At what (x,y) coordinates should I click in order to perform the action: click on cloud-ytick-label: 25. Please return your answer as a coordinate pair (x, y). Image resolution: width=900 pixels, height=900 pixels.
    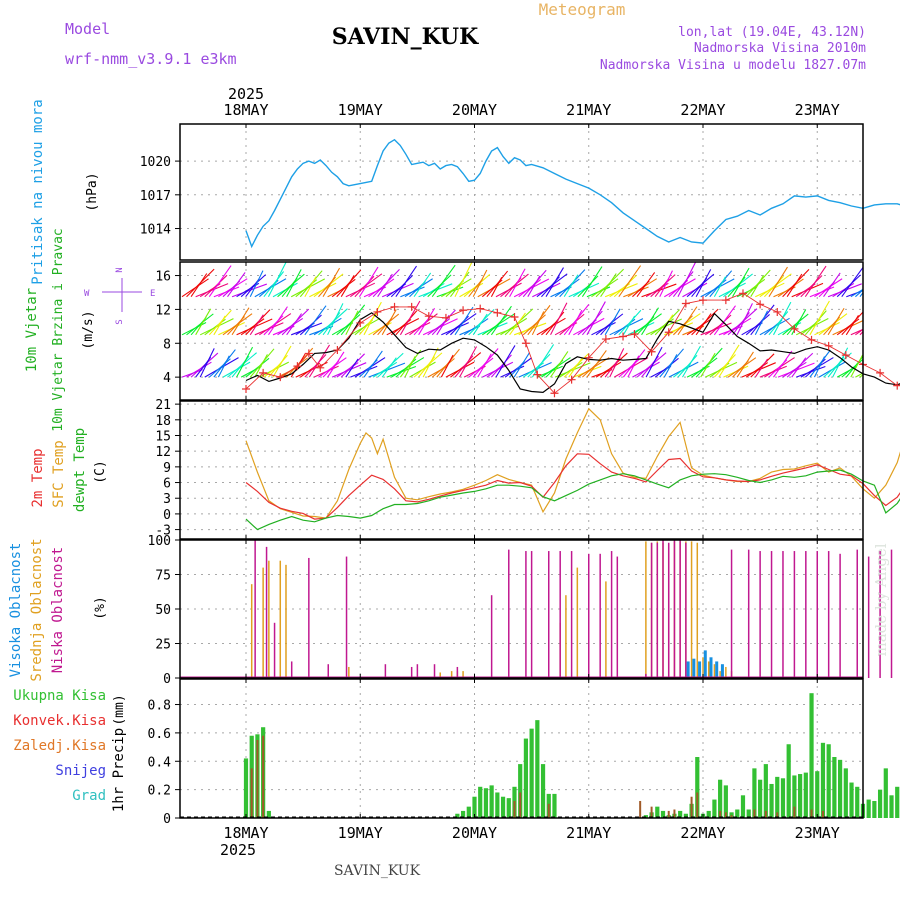
    Looking at the image, I should click on (163, 645).